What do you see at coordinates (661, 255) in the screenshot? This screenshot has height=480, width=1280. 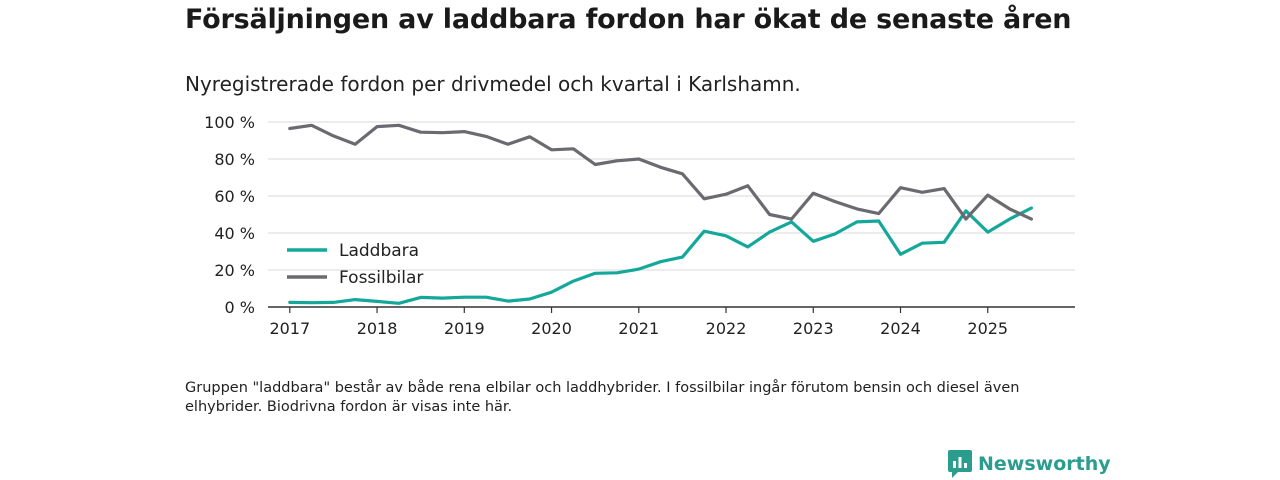 I see `series-line-laddbara` at bounding box center [661, 255].